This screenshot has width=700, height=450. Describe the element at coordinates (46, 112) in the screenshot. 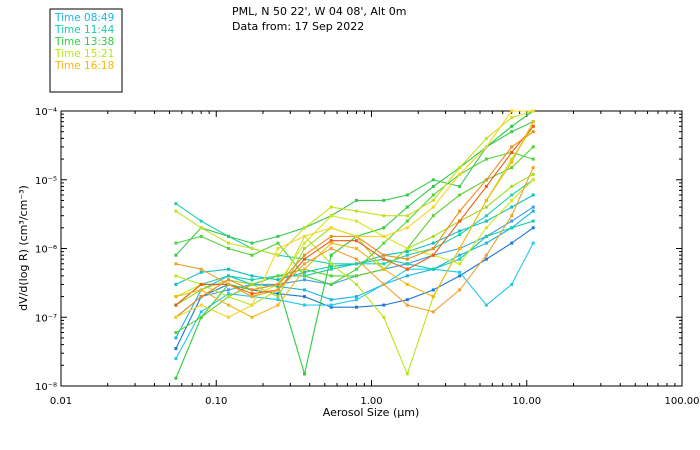

I see `y-tick-label: 10⁻⁴` at that location.